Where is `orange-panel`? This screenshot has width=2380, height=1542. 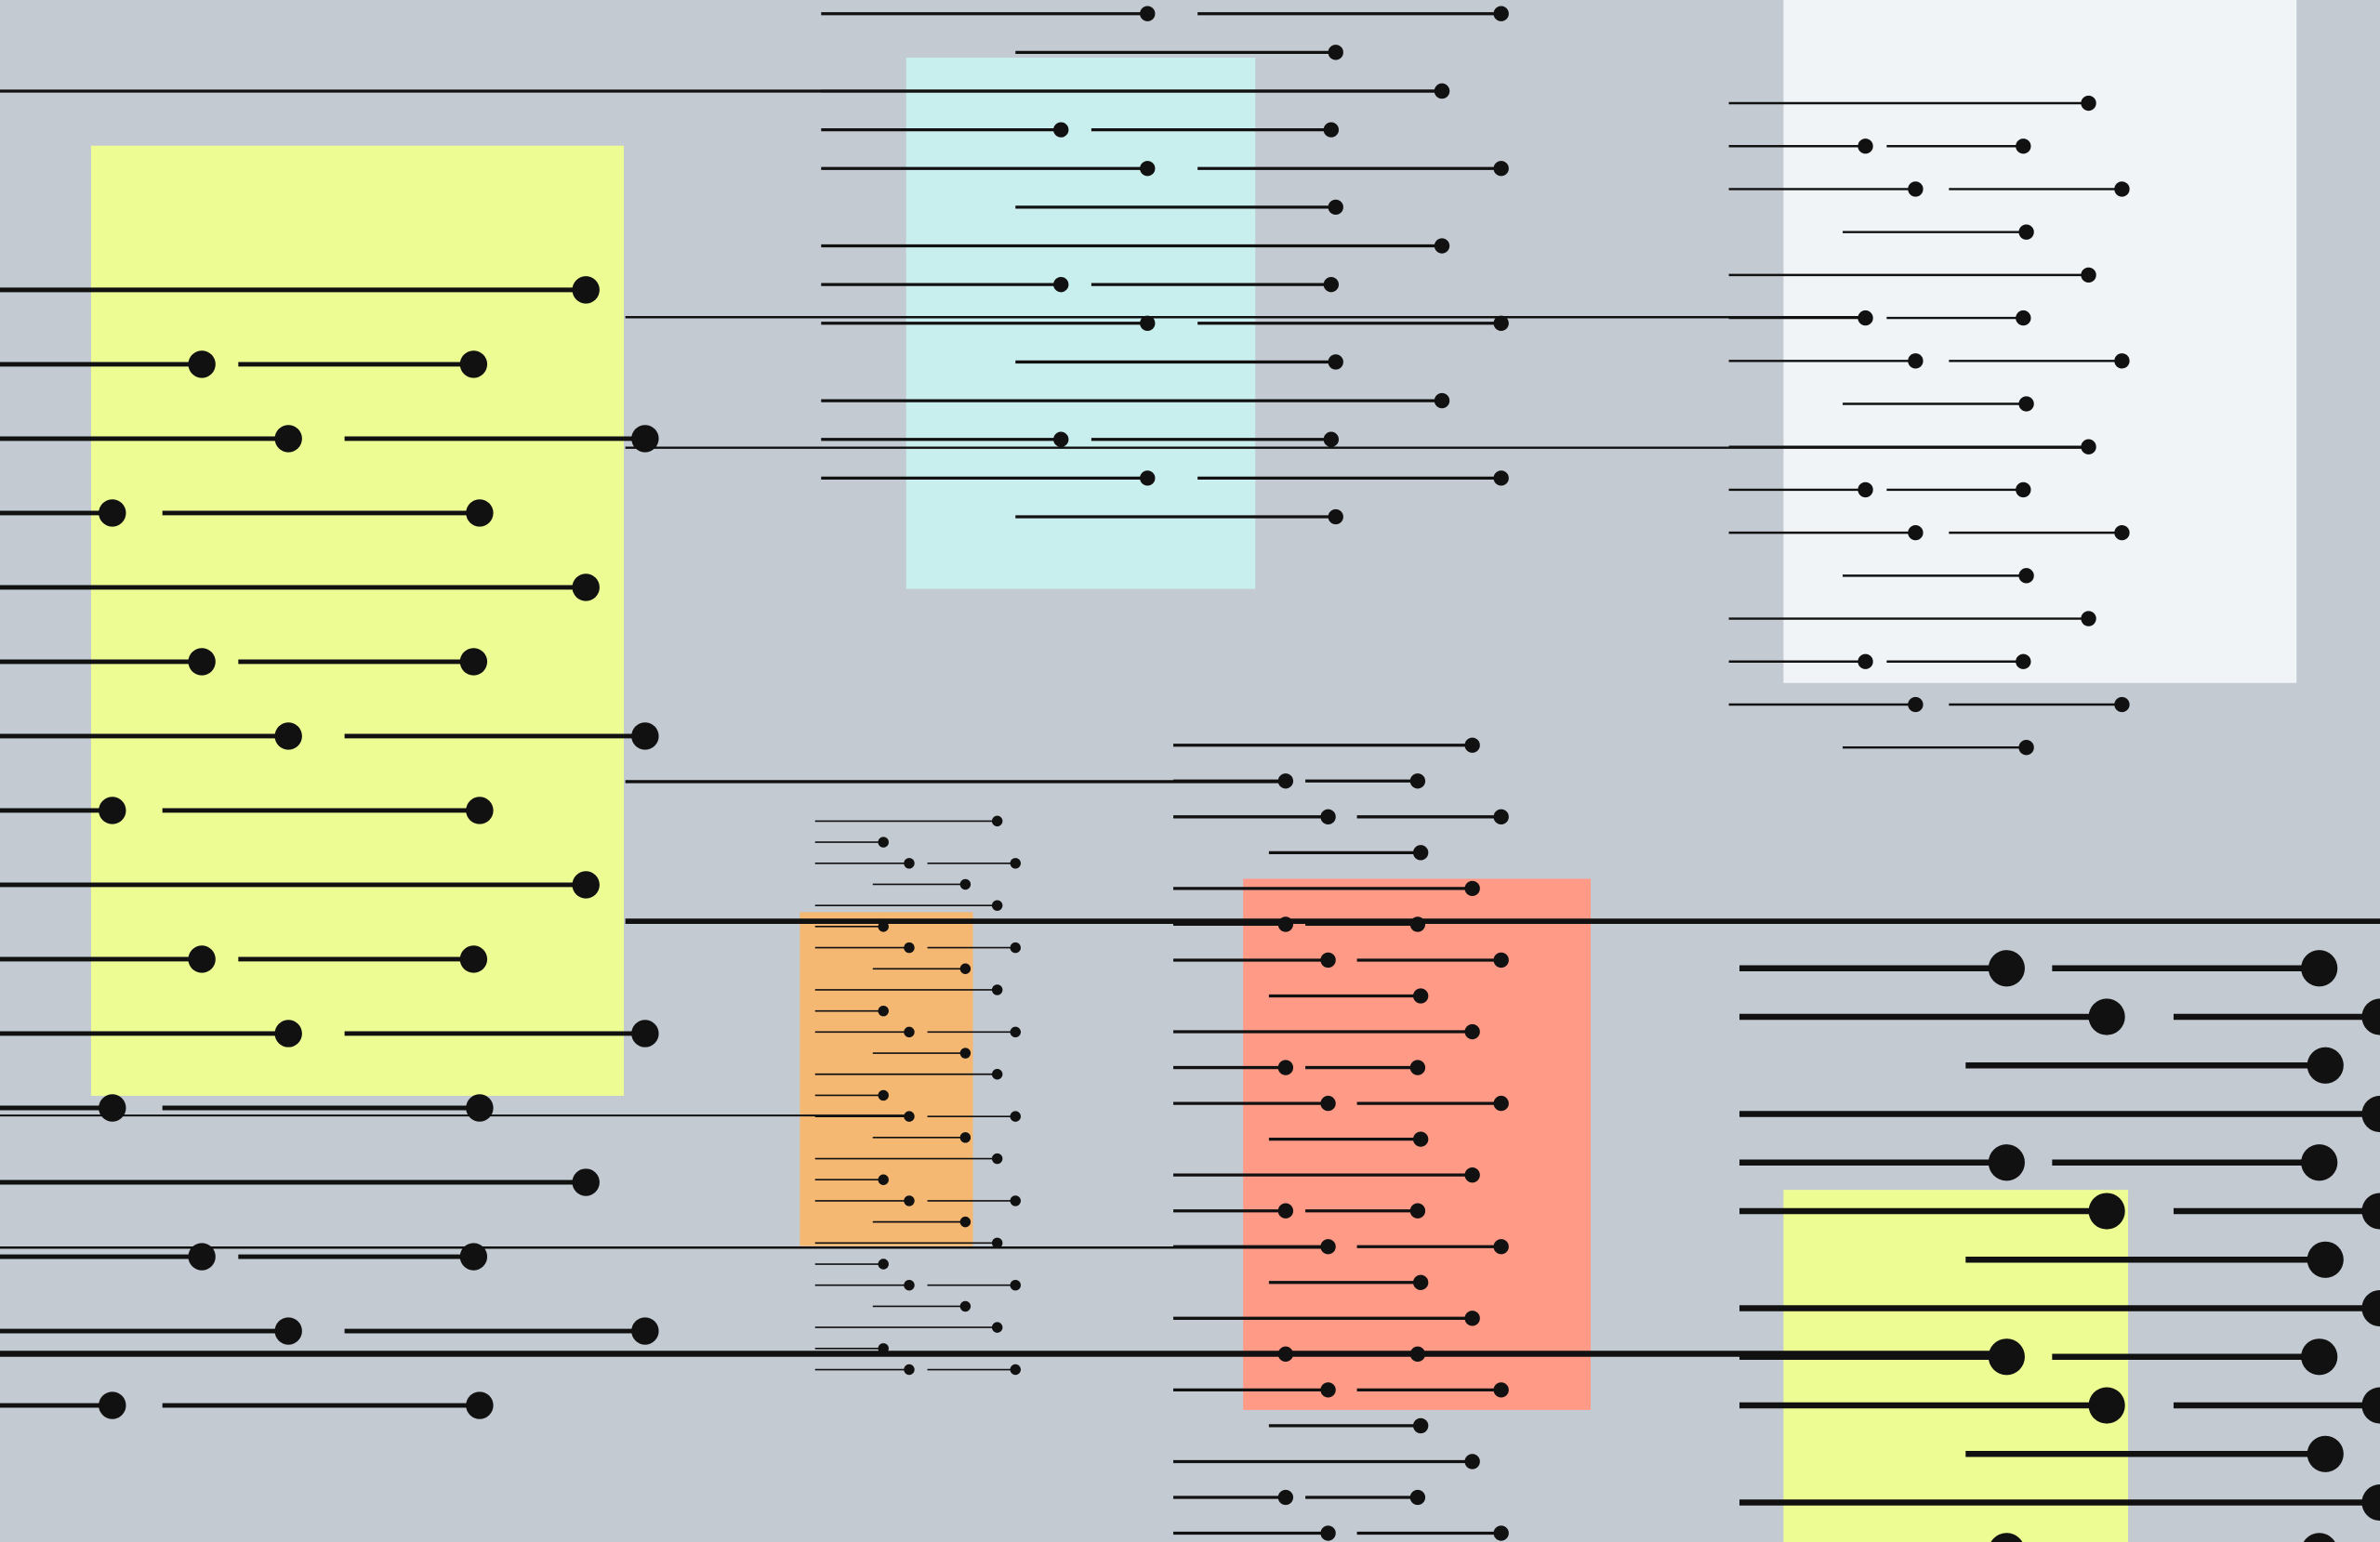 orange-panel is located at coordinates (886, 1079).